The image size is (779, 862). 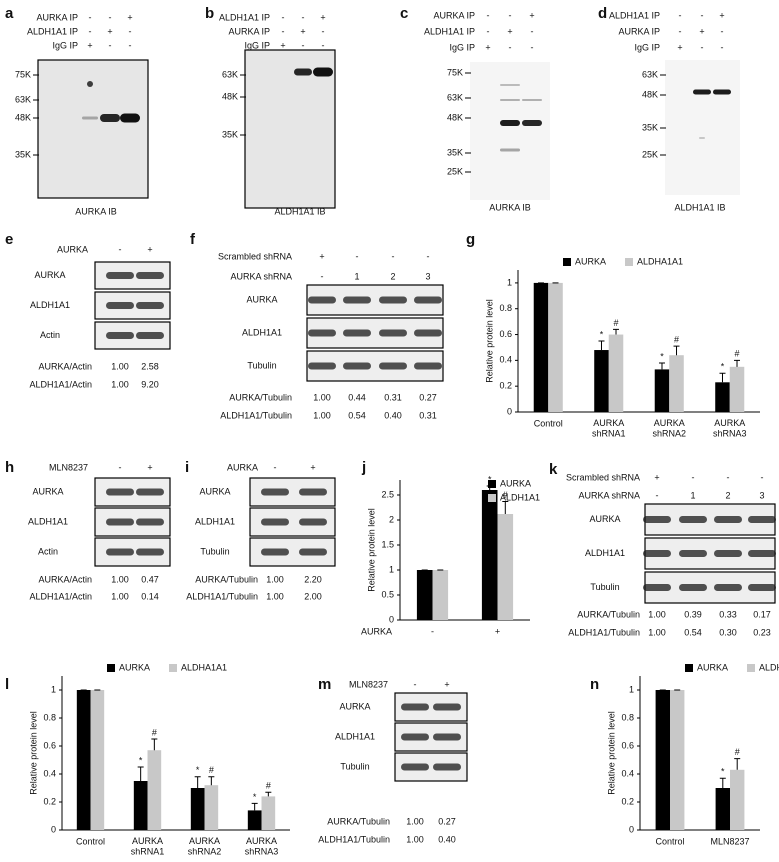 I want to click on x-tick-label: Control, so click(x=90, y=841).